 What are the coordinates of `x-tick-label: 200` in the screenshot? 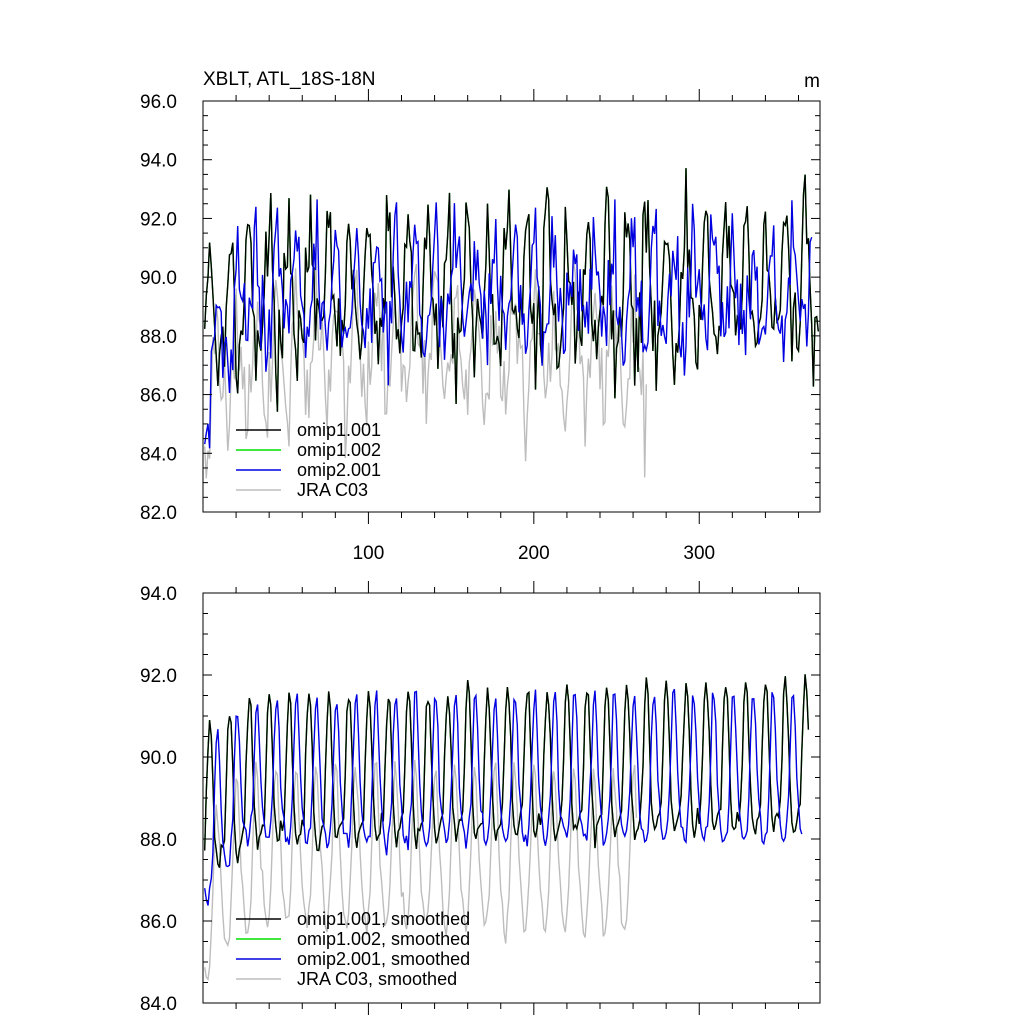 It's located at (534, 553).